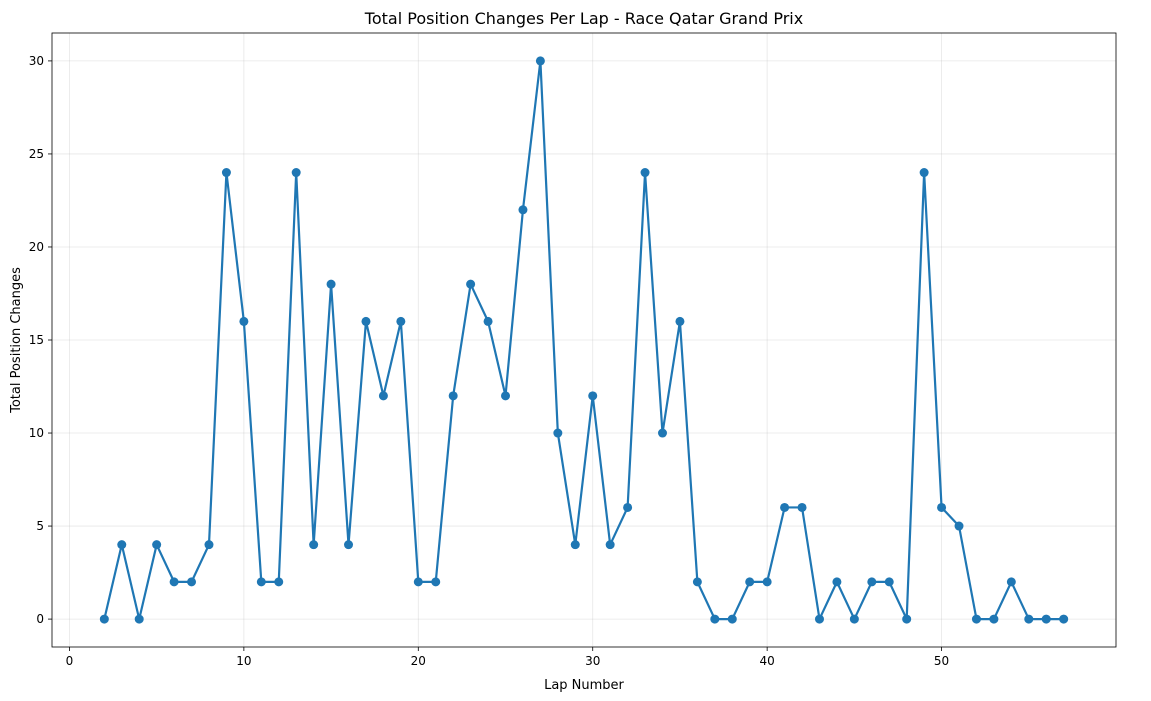  What do you see at coordinates (941, 661) in the screenshot?
I see `x-tick-label: 50` at bounding box center [941, 661].